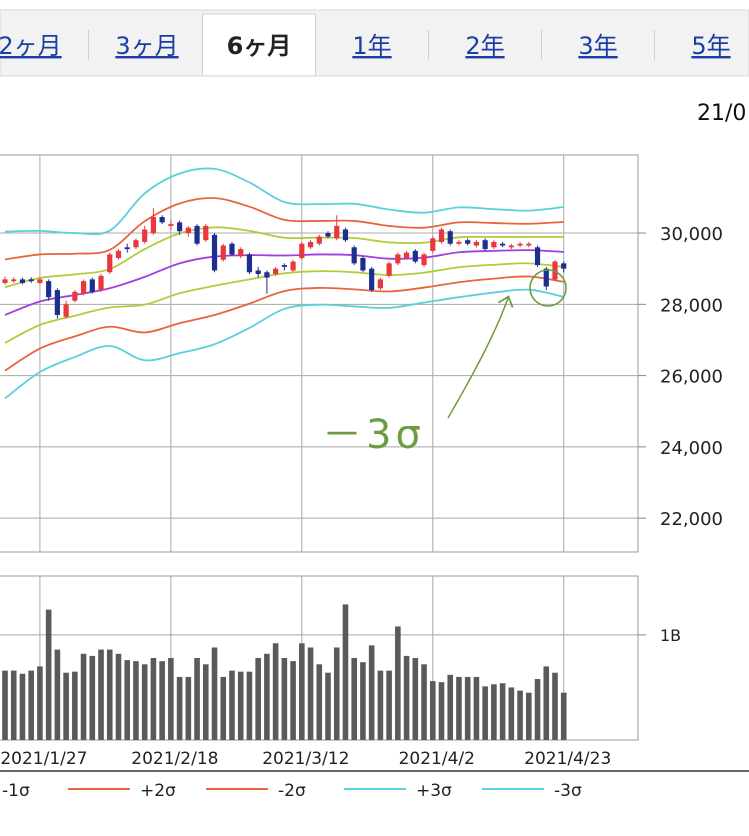 This screenshot has width=749, height=836. What do you see at coordinates (710, 46) in the screenshot?
I see `tab: 5年` at bounding box center [710, 46].